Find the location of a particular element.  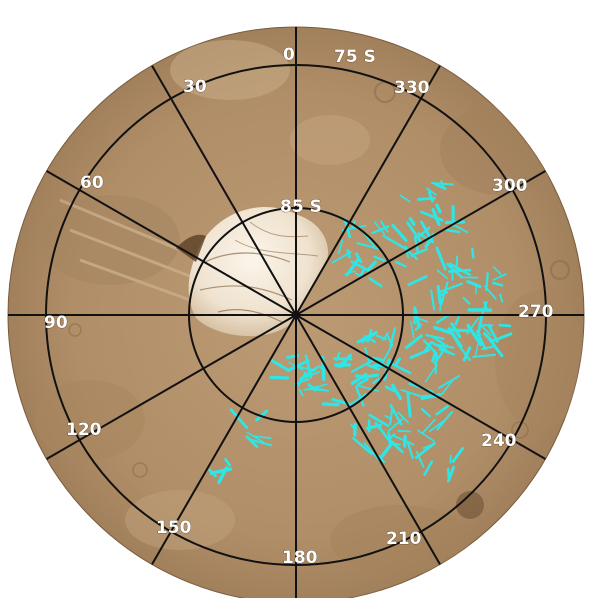

longitude-label-270: 270 is located at coordinates (536, 312).